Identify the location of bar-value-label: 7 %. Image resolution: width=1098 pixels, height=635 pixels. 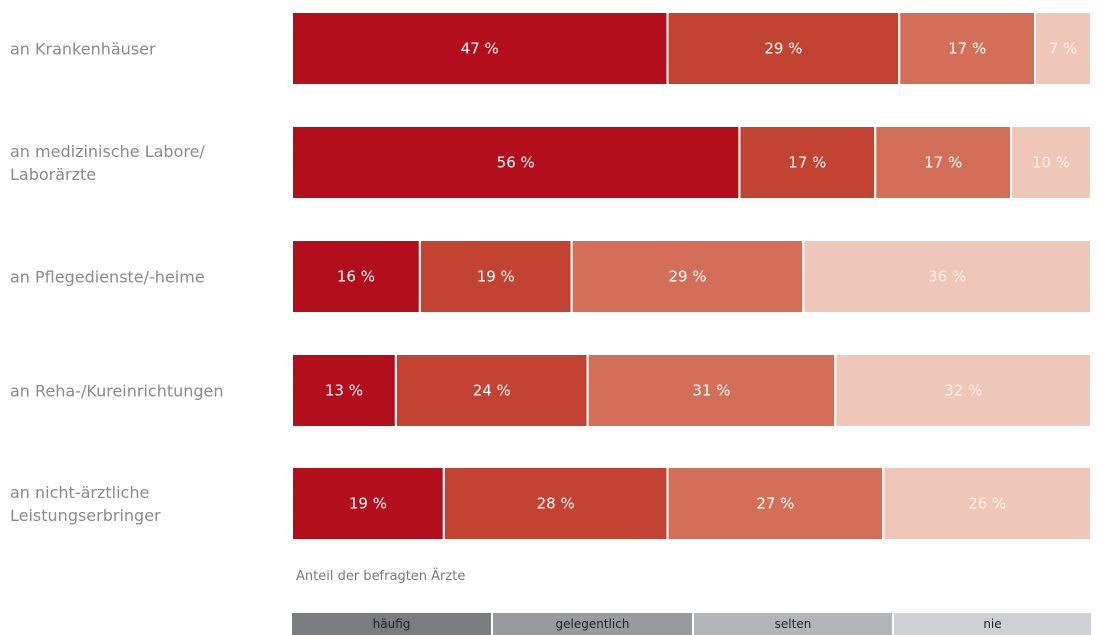
(1063, 49).